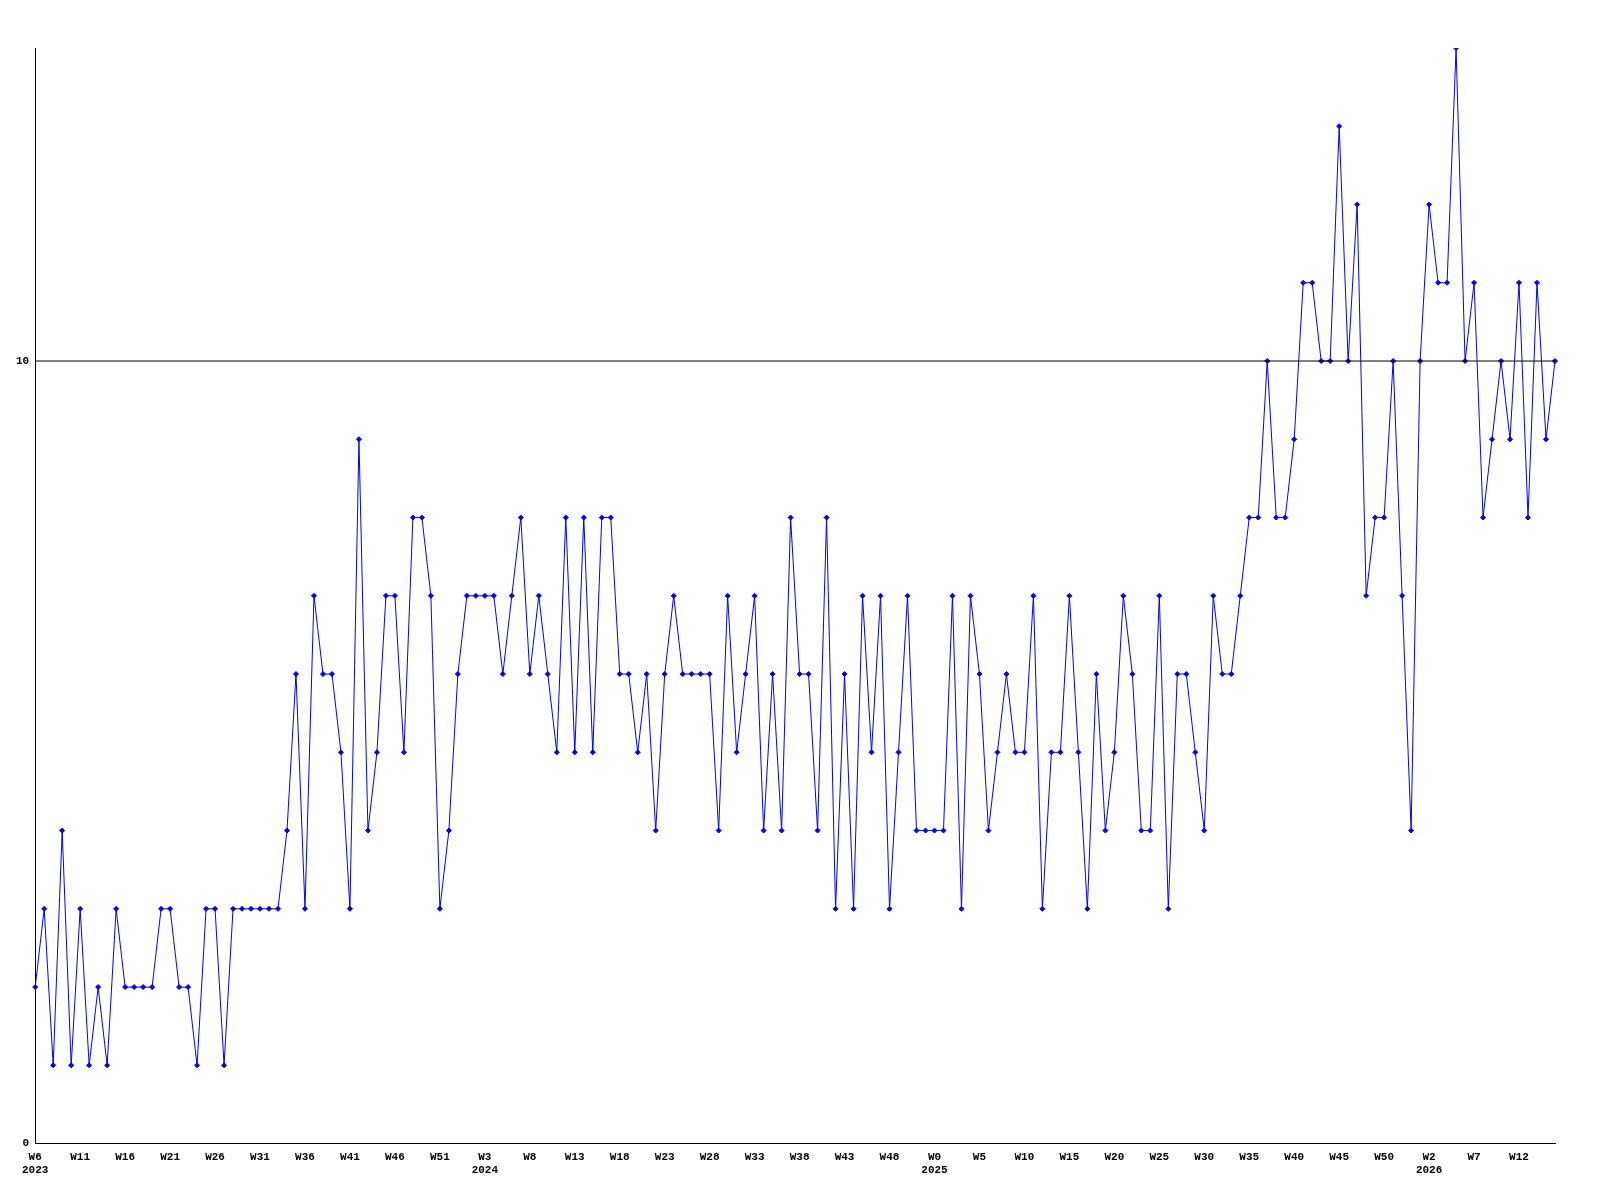  I want to click on x-tick-label: W36, so click(305, 1156).